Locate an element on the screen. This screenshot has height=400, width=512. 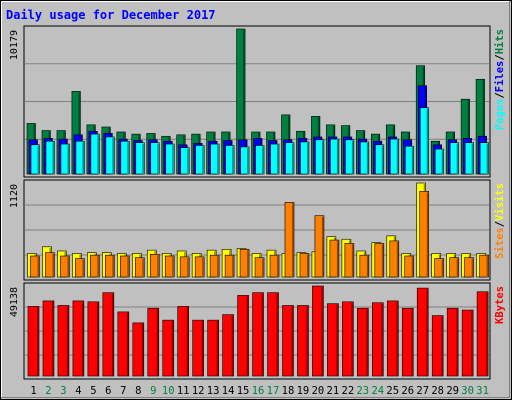
day-label: 3 is located at coordinates (63, 391).